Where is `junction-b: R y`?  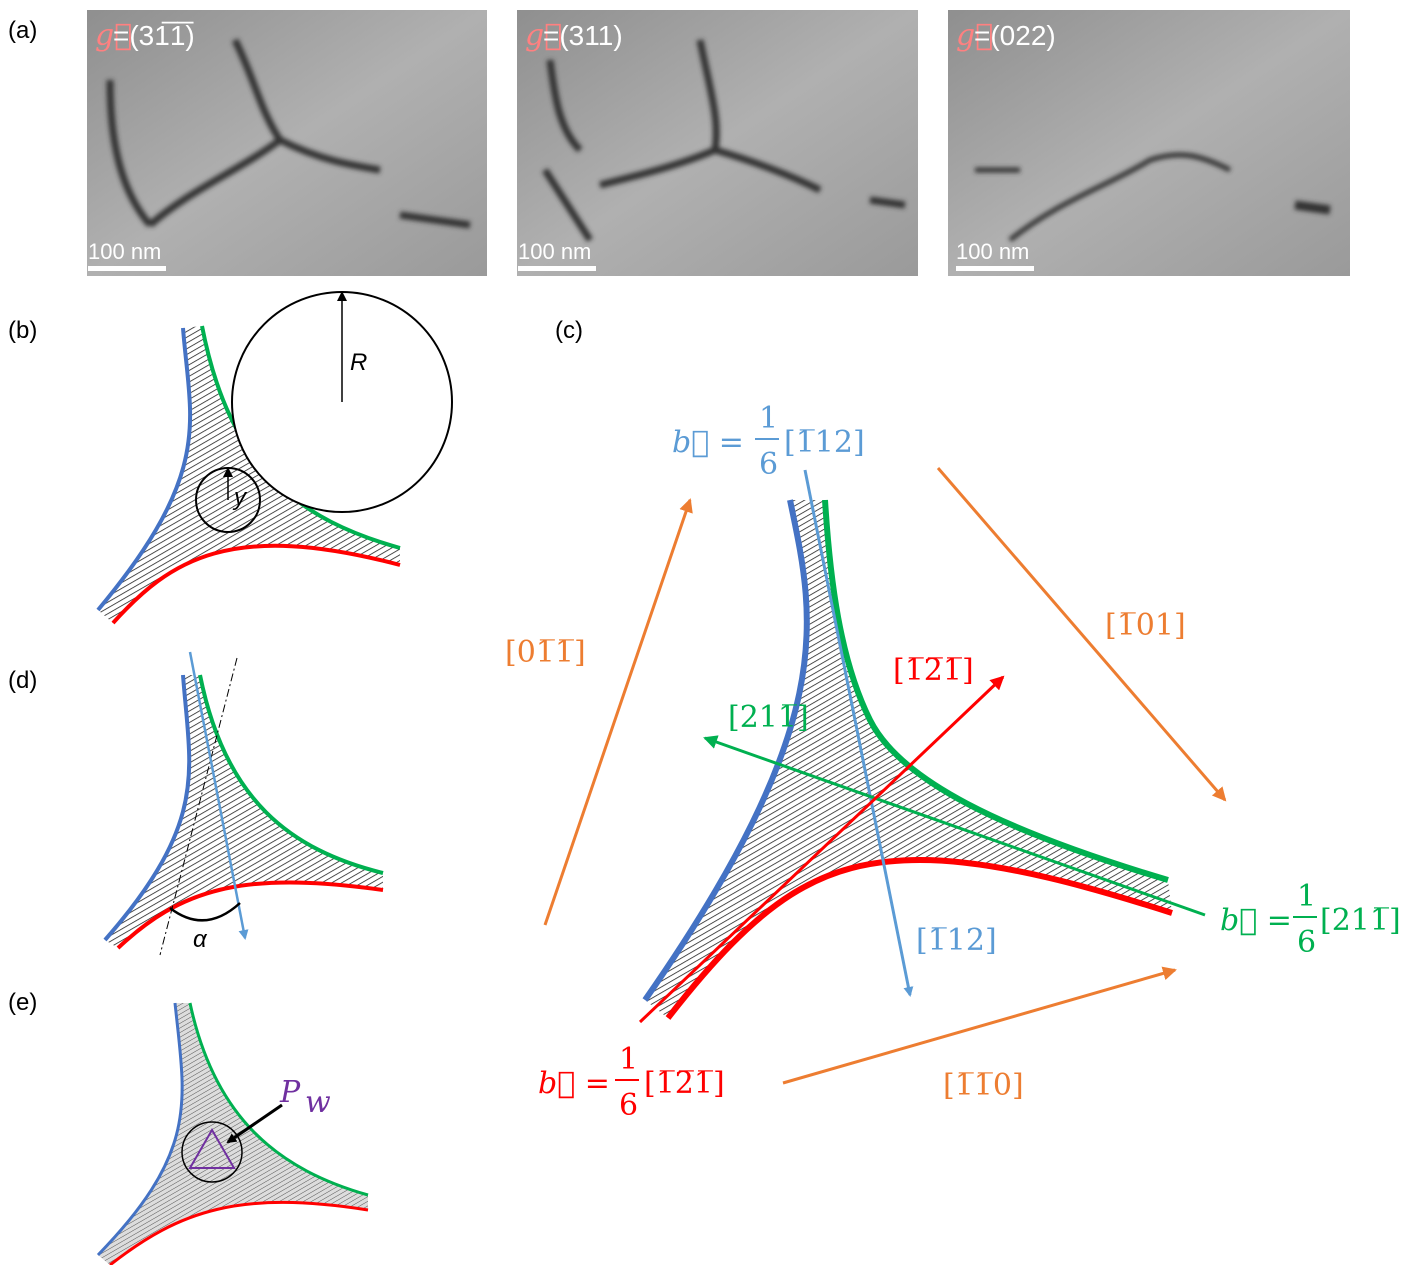
junction-b: R y is located at coordinates (274, 458).